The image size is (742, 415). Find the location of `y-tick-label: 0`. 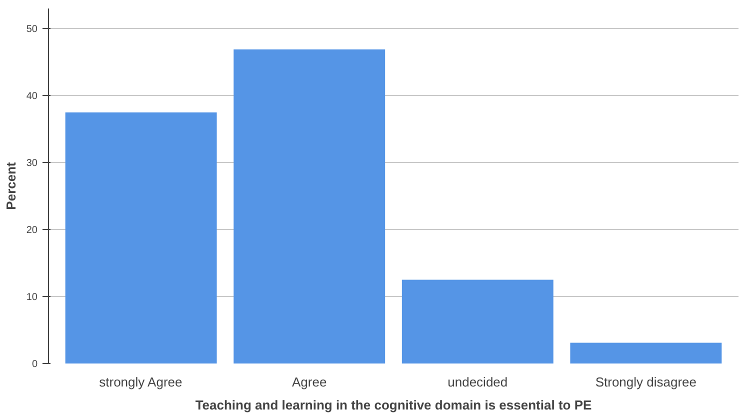

y-tick-label: 0 is located at coordinates (35, 364).